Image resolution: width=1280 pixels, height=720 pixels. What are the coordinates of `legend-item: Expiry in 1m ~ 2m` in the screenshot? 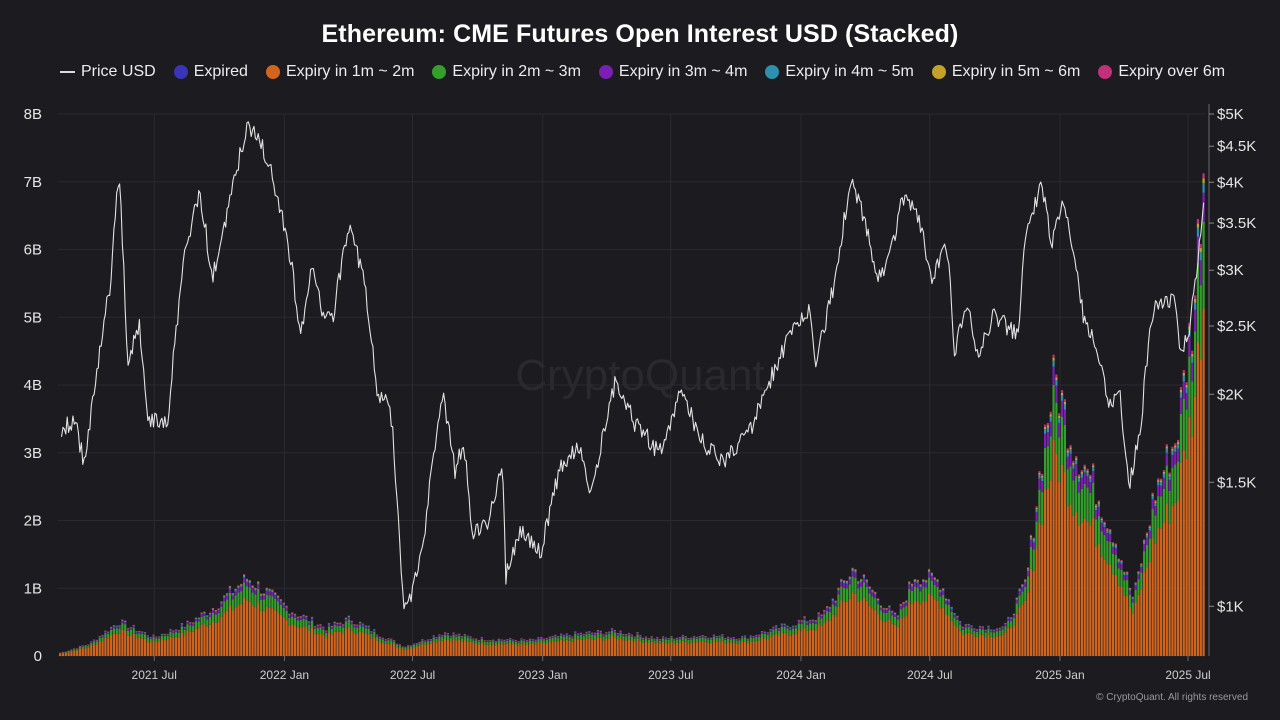 It's located at (339, 72).